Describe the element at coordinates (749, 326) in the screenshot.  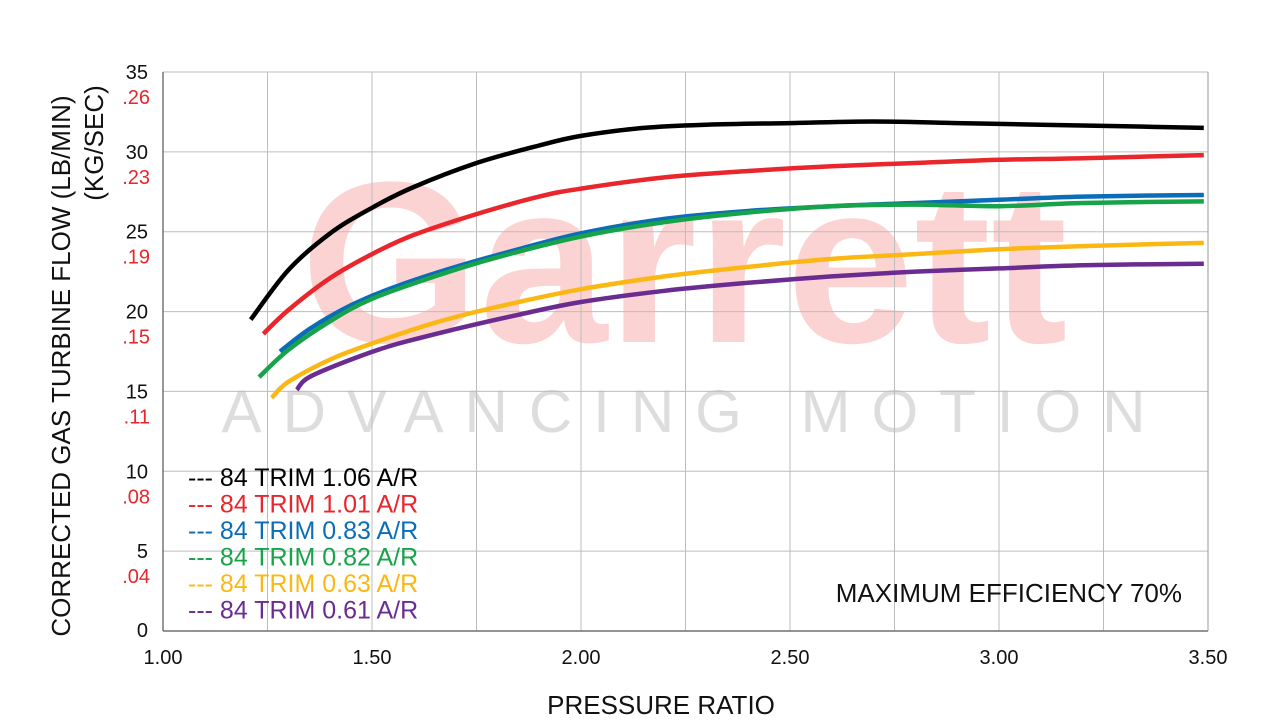
I see `series-line` at that location.